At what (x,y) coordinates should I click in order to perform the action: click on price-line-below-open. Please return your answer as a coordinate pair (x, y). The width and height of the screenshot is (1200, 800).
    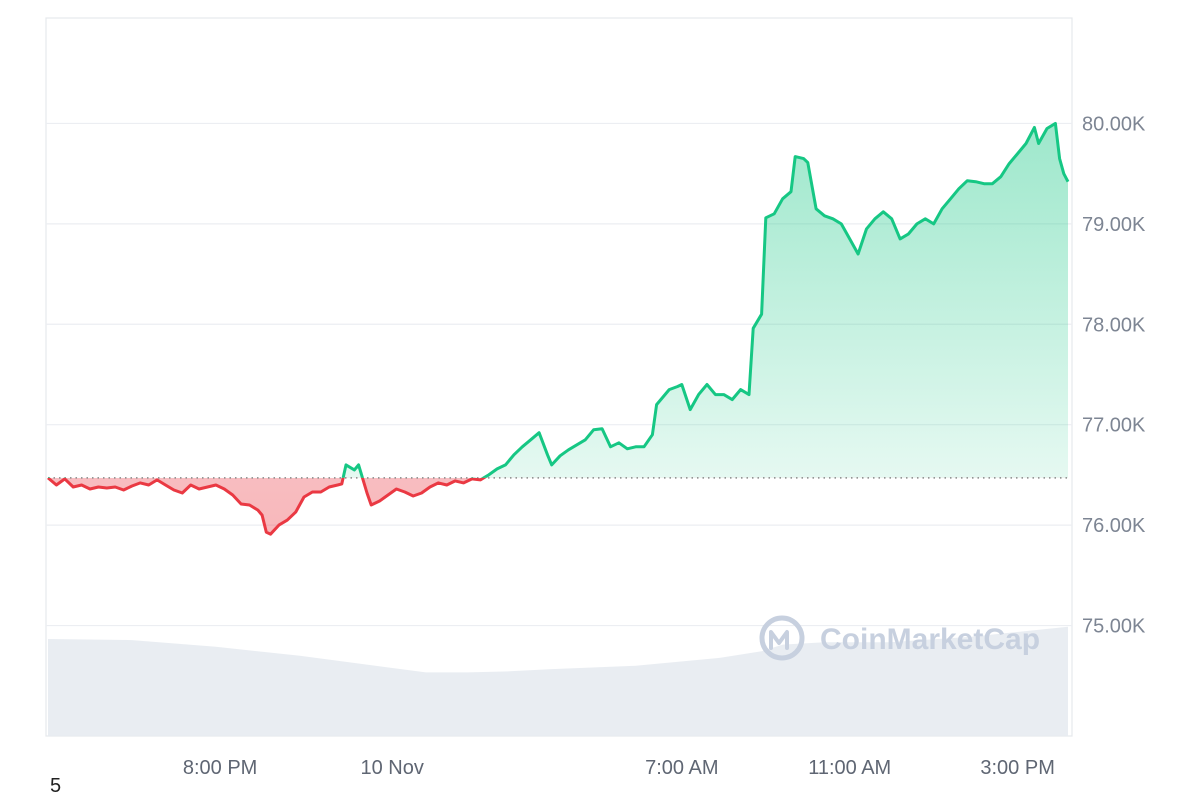
    Looking at the image, I should click on (267, 506).